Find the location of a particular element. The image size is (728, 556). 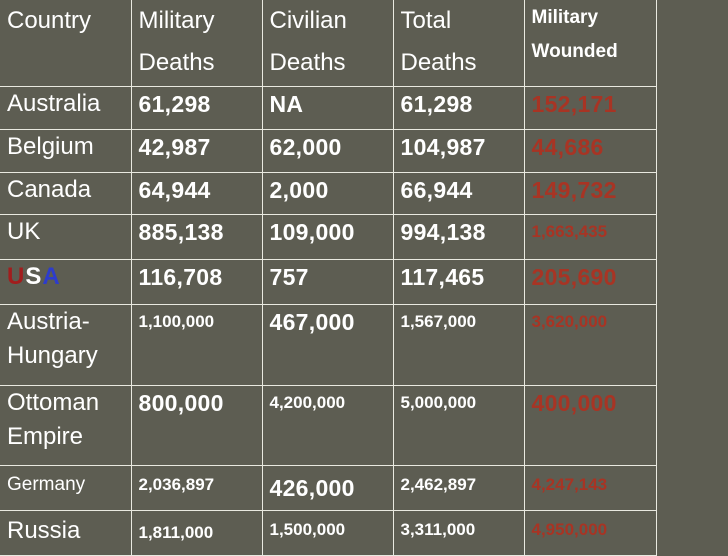

country-cell: Belgium is located at coordinates (66, 150).